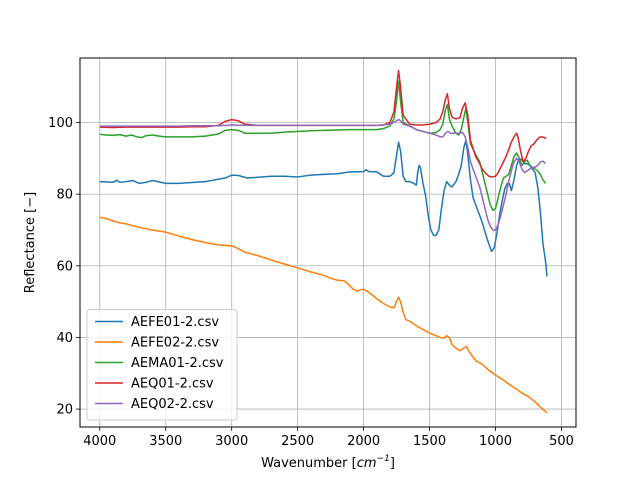 This screenshot has height=480, width=640. What do you see at coordinates (231, 441) in the screenshot?
I see `x-tick-label: 3000` at bounding box center [231, 441].